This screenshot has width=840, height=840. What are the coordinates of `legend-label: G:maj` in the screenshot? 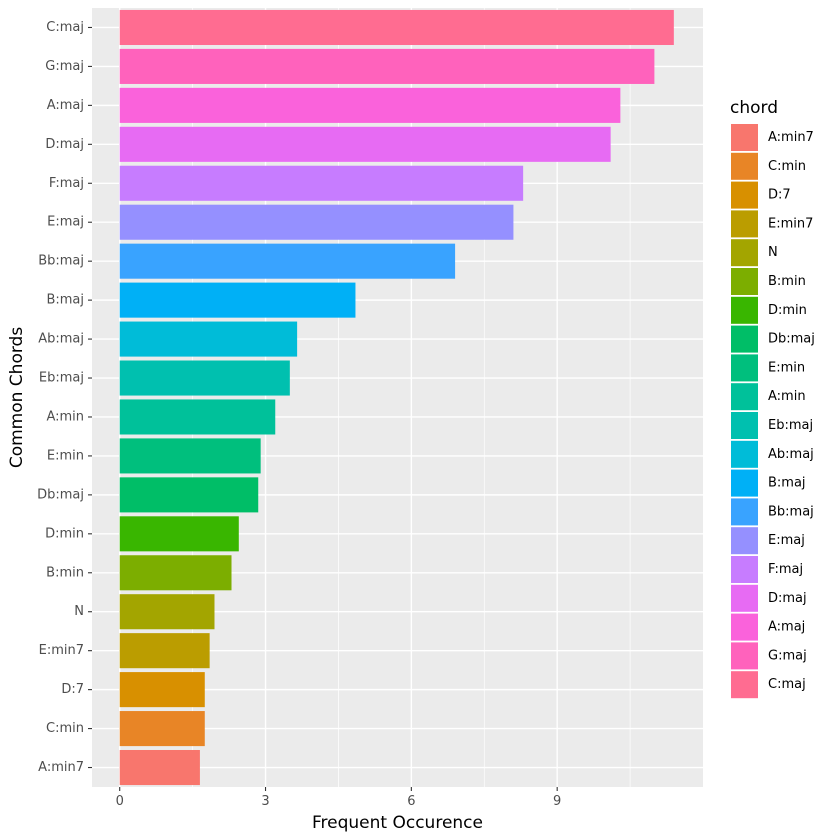 It's located at (787, 655).